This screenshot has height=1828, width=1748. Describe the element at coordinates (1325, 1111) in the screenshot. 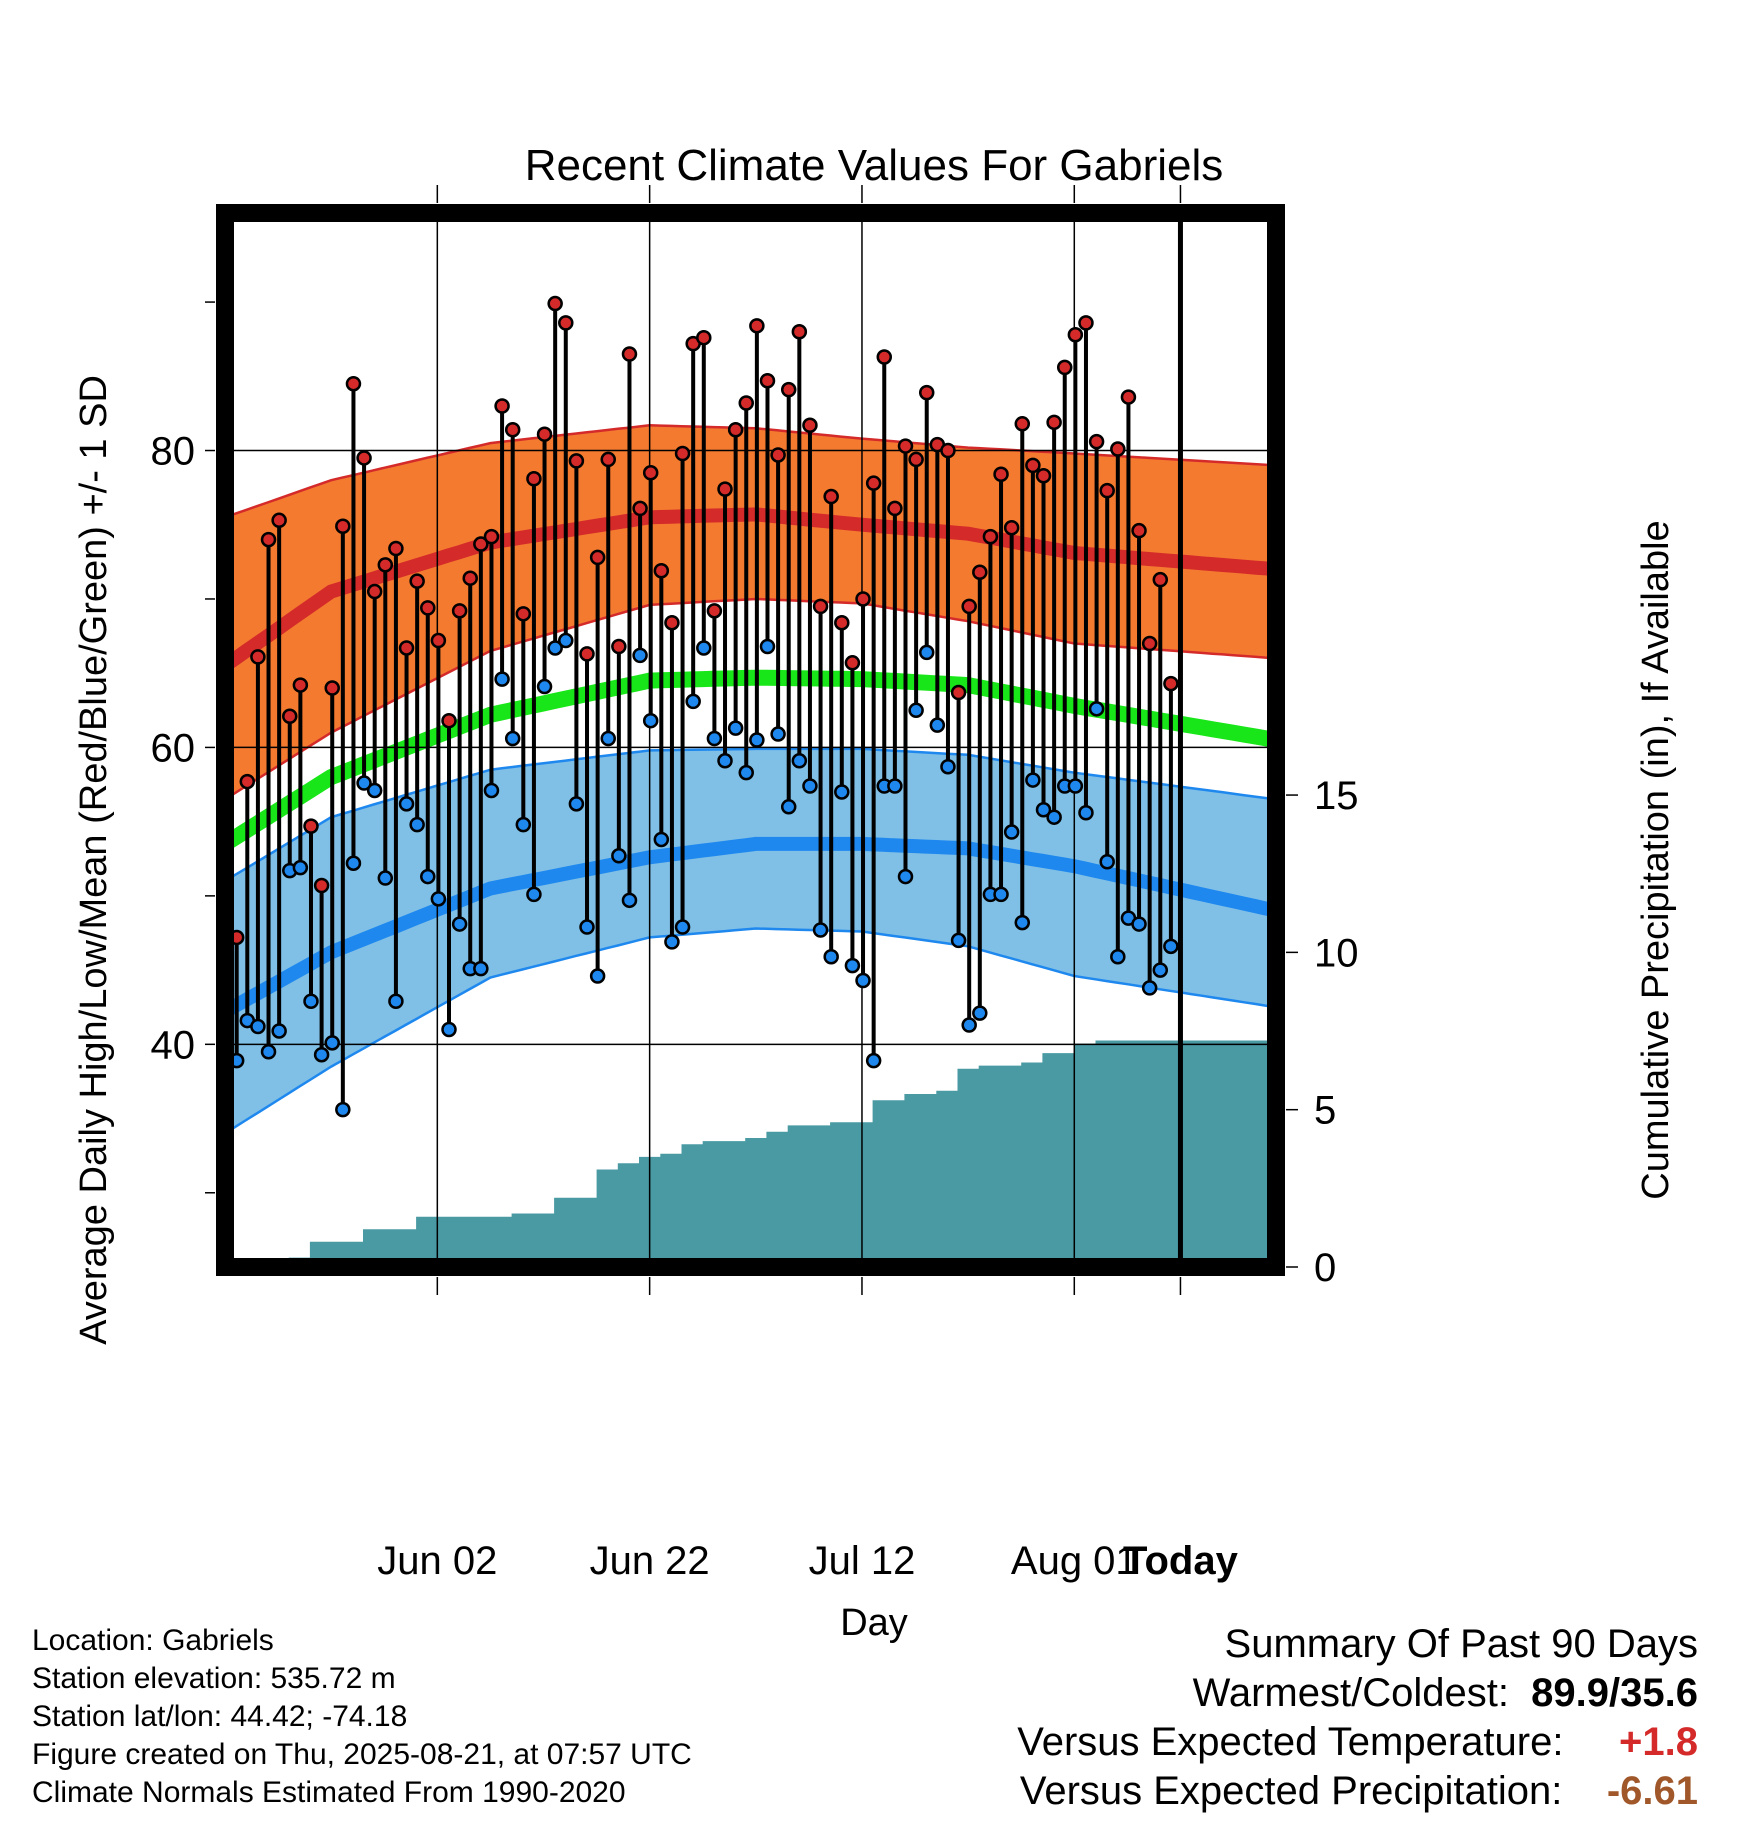

I see `y-right-tick-label: 5` at that location.